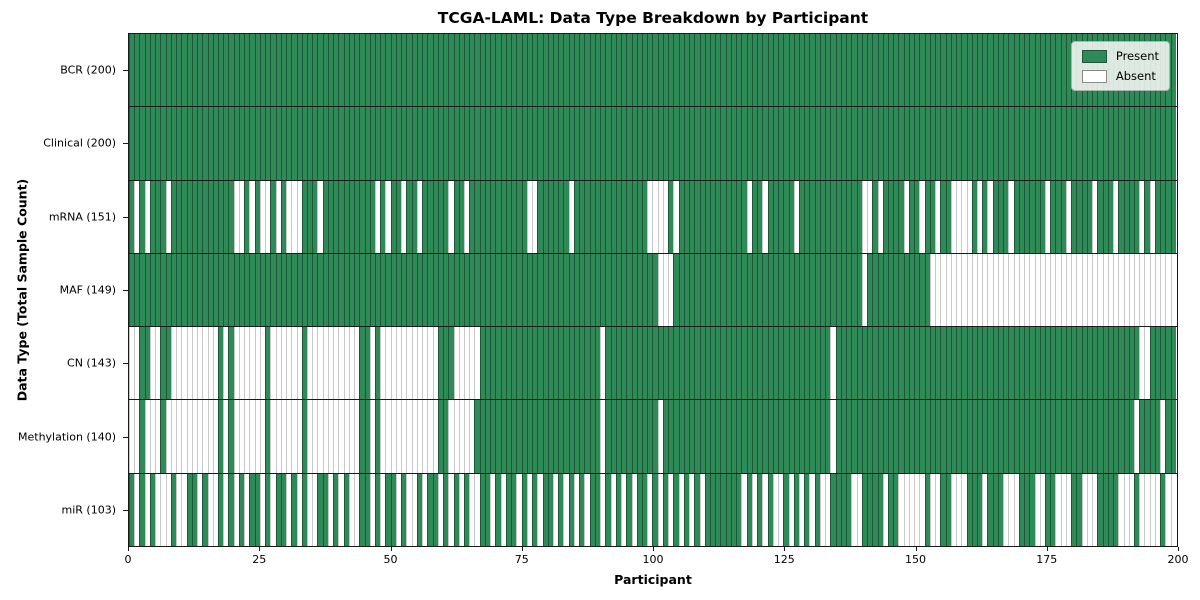 Image resolution: width=1200 pixels, height=600 pixels. I want to click on y-tick-label-Clinical: Clinical (200), so click(79, 143).